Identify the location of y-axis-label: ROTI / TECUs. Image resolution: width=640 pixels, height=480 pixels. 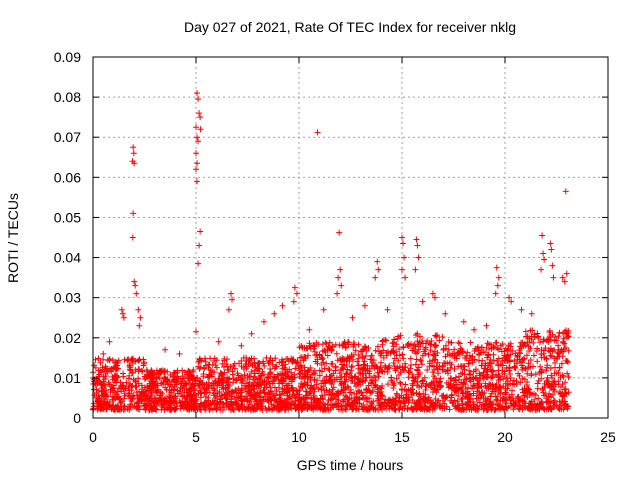
(13, 238).